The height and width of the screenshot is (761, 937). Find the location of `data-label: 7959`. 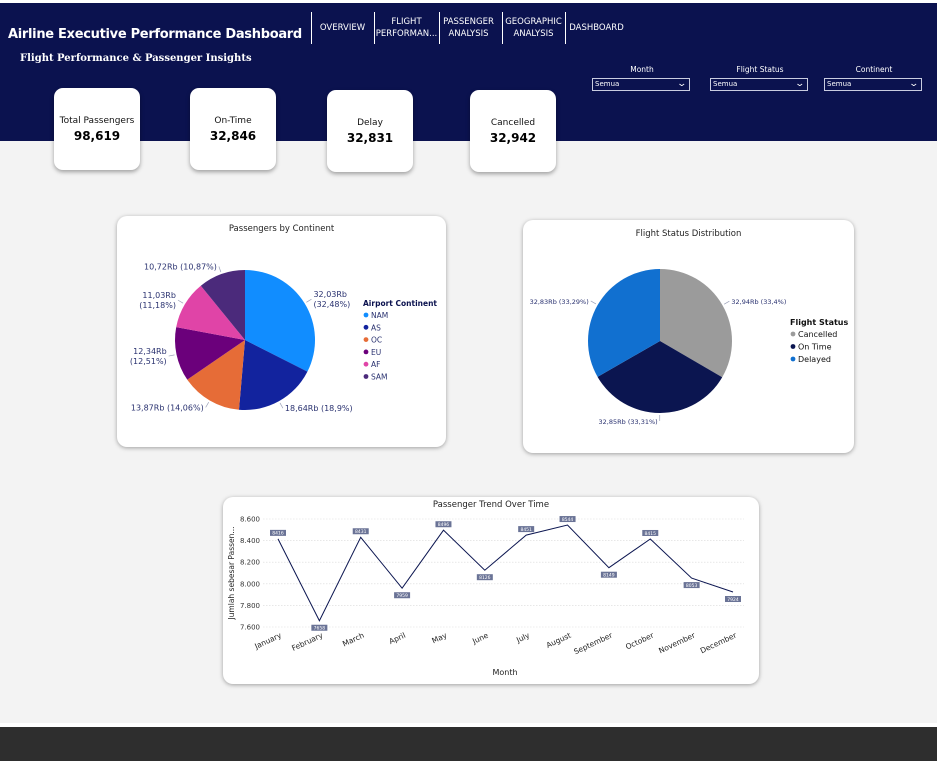

data-label: 7959 is located at coordinates (402, 596).